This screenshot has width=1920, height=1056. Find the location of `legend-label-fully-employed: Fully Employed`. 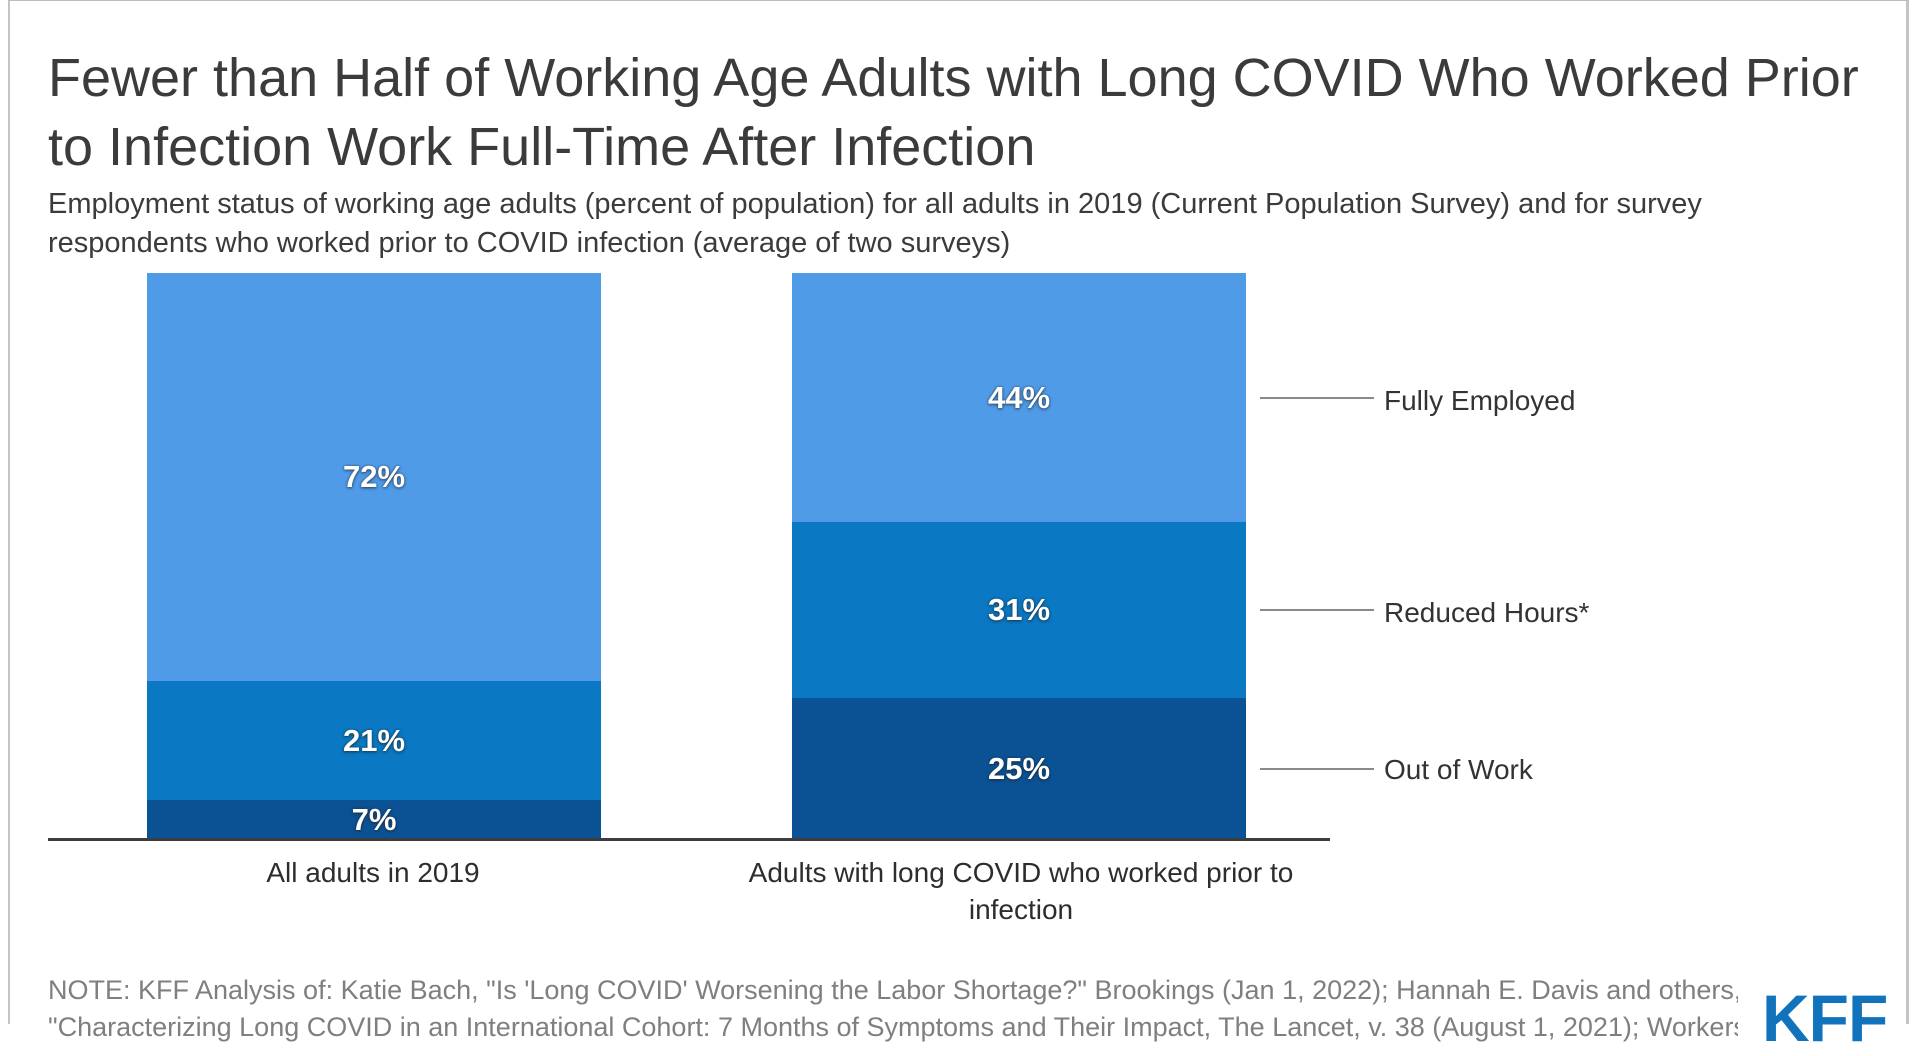

legend-label-fully-employed: Fully Employed is located at coordinates (1480, 400).